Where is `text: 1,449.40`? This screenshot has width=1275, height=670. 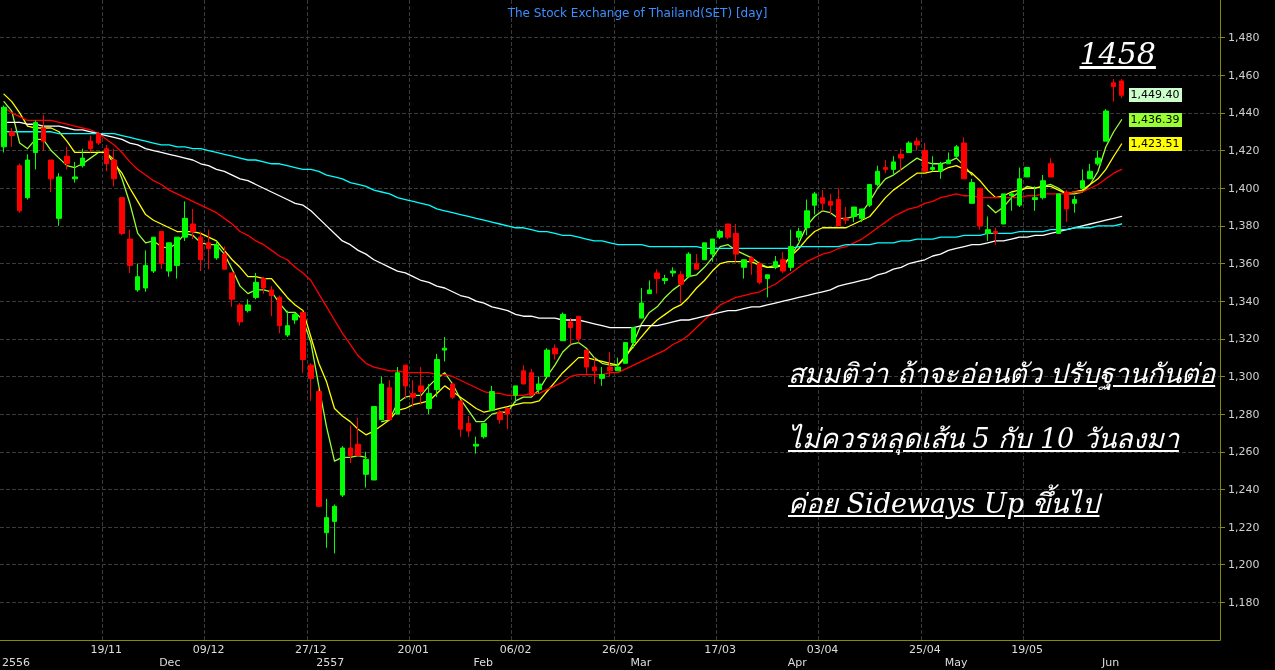
text: 1,449.40 is located at coordinates (1155, 95).